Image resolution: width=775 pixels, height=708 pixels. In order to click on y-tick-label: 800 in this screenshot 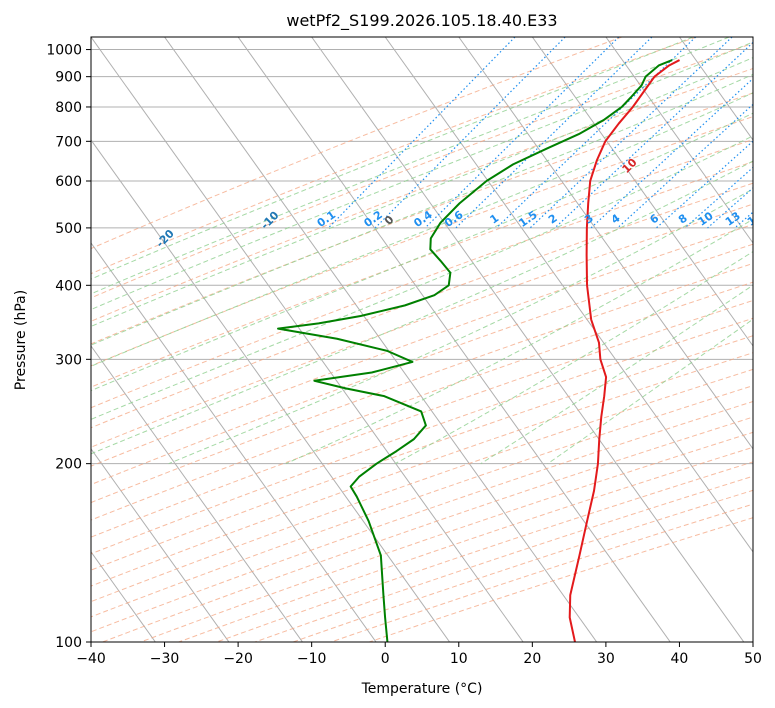, I will do `click(68, 108)`.